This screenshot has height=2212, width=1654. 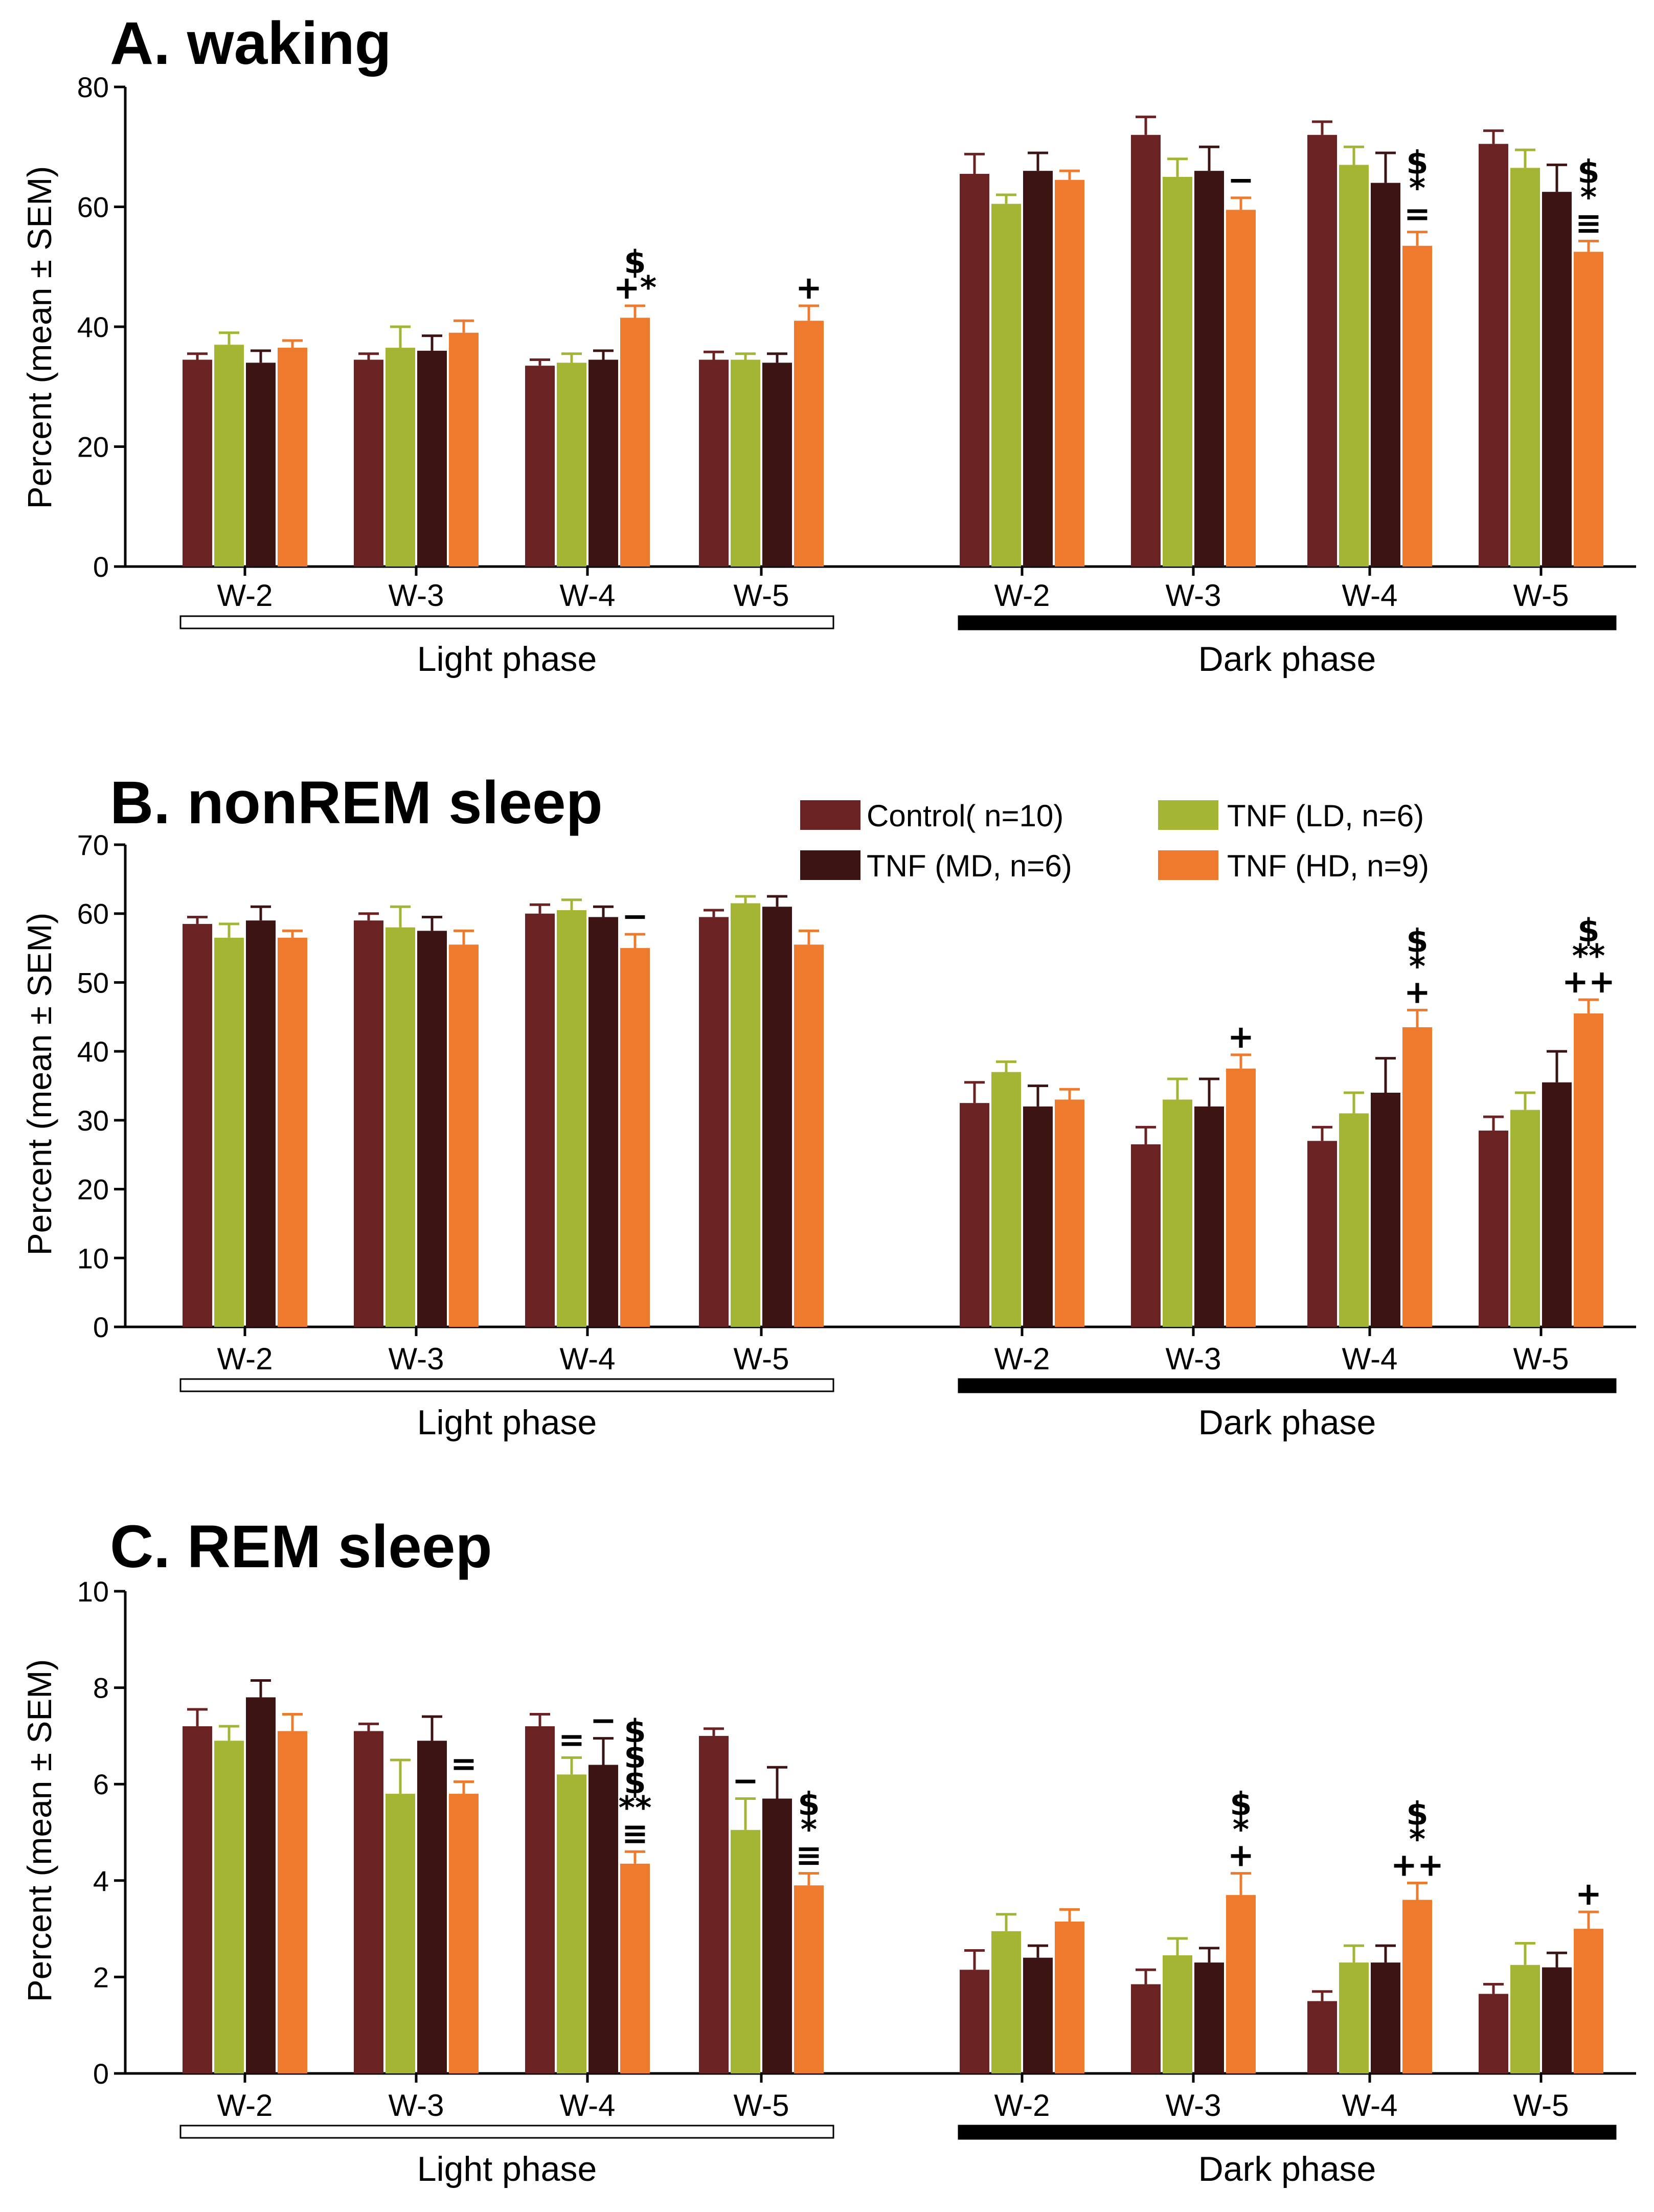 I want to click on y-tick-label: 2, so click(x=101, y=1977).